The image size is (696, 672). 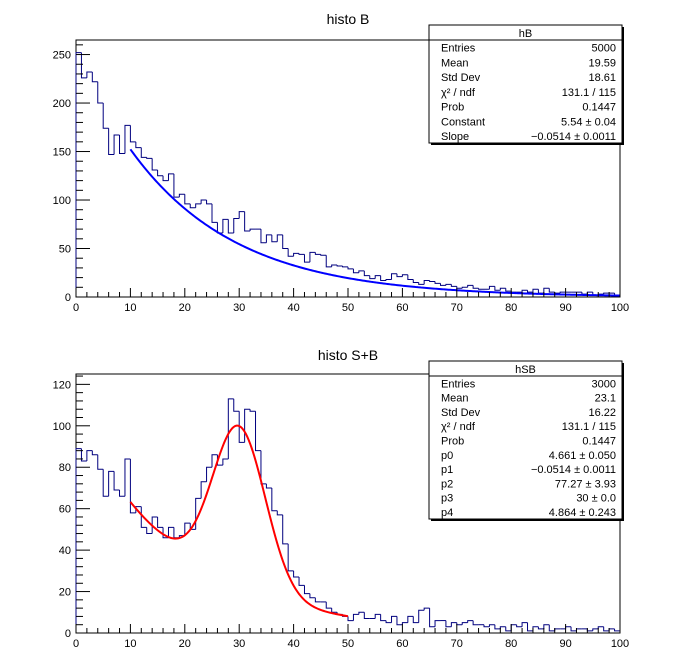 What do you see at coordinates (582, 513) in the screenshot?
I see `stats-value: 4.864 ± 0.243` at bounding box center [582, 513].